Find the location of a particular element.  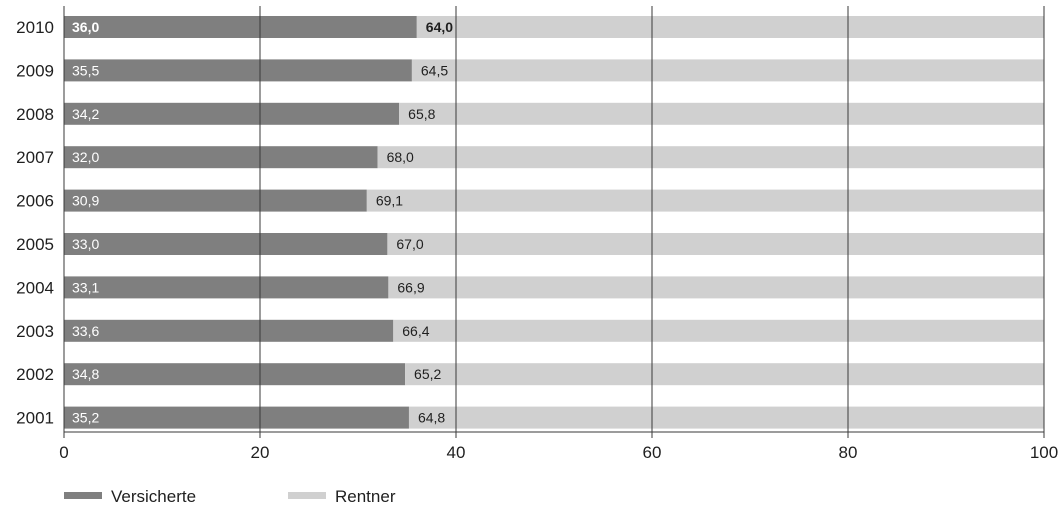

data-label-rentner-2006: 69,1 is located at coordinates (389, 201).